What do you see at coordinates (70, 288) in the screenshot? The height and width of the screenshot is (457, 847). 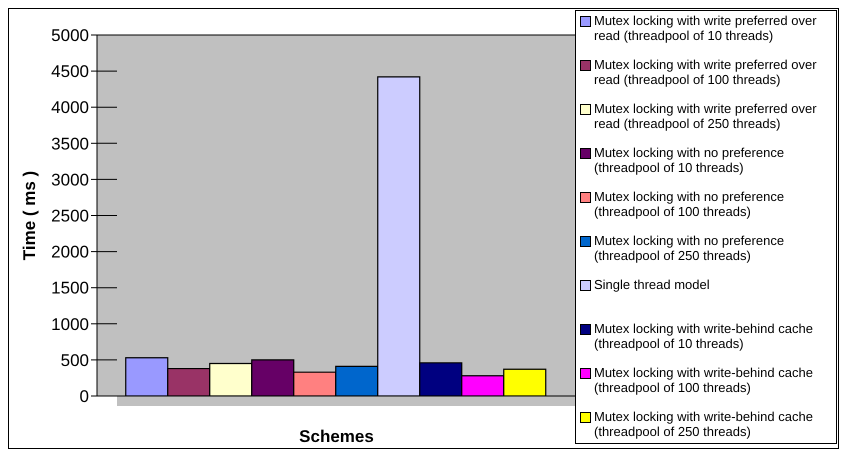 I see `y-tick-label: 1500` at bounding box center [70, 288].